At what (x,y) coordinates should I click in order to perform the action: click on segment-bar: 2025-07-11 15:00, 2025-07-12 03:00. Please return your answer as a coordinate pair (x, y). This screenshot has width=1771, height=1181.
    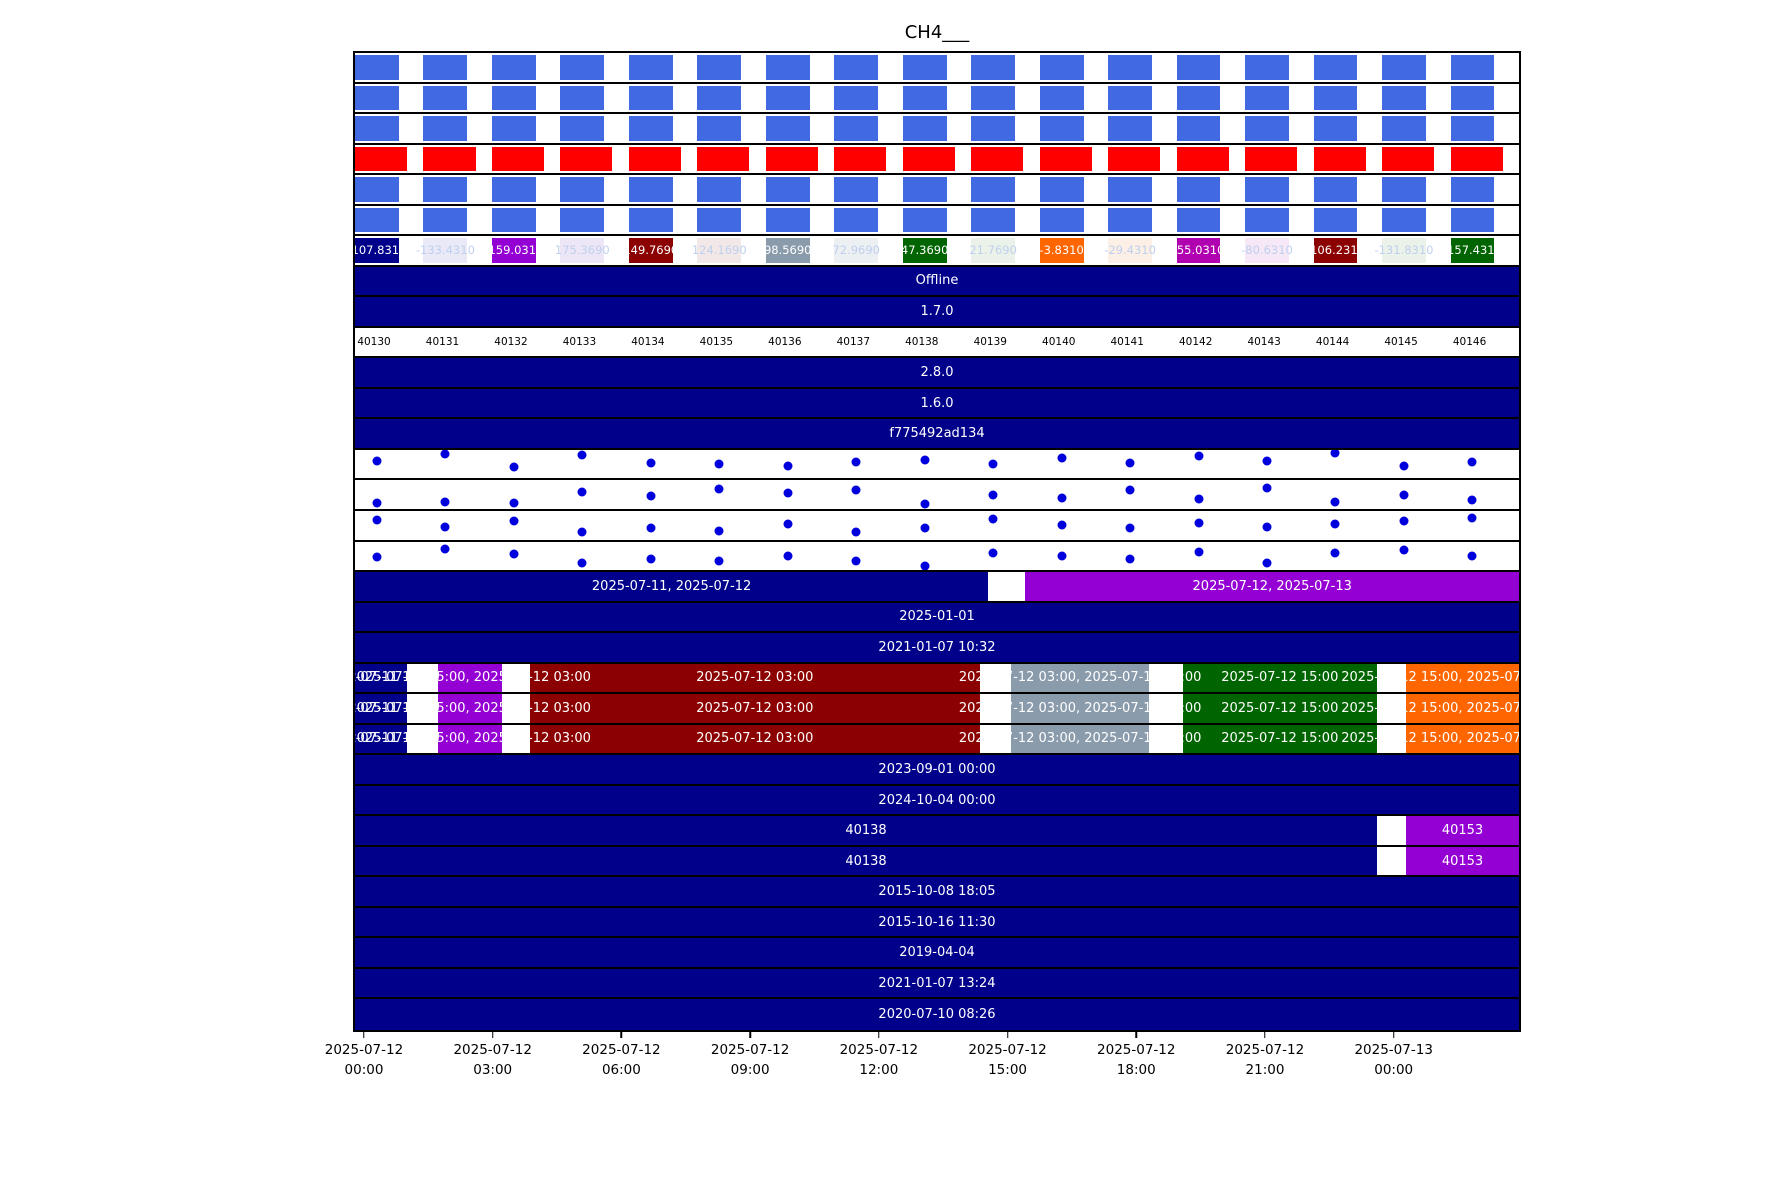
    Looking at the image, I should click on (473, 678).